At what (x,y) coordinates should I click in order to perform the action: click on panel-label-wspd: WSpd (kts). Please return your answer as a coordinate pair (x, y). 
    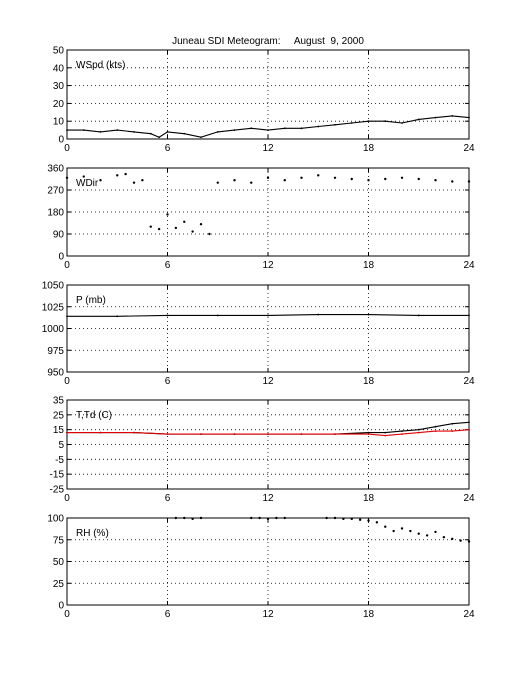
    Looking at the image, I should click on (100, 65).